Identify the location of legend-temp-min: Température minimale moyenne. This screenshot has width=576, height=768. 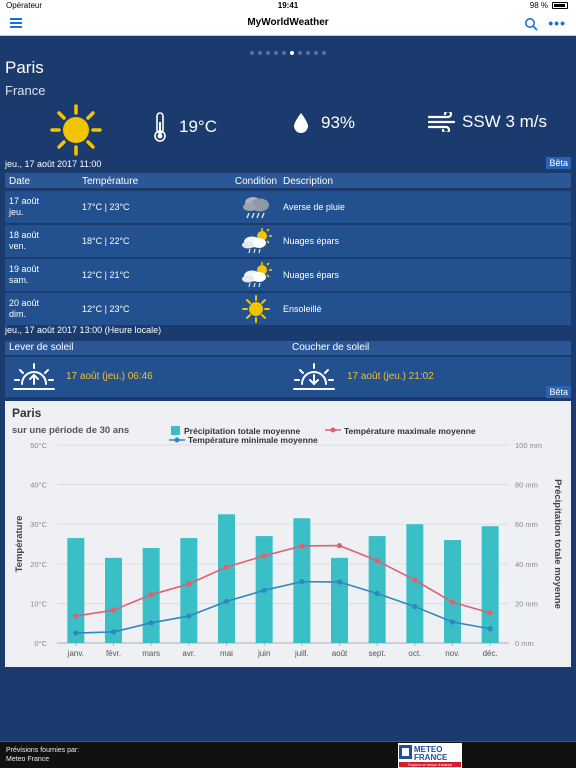
(253, 440).